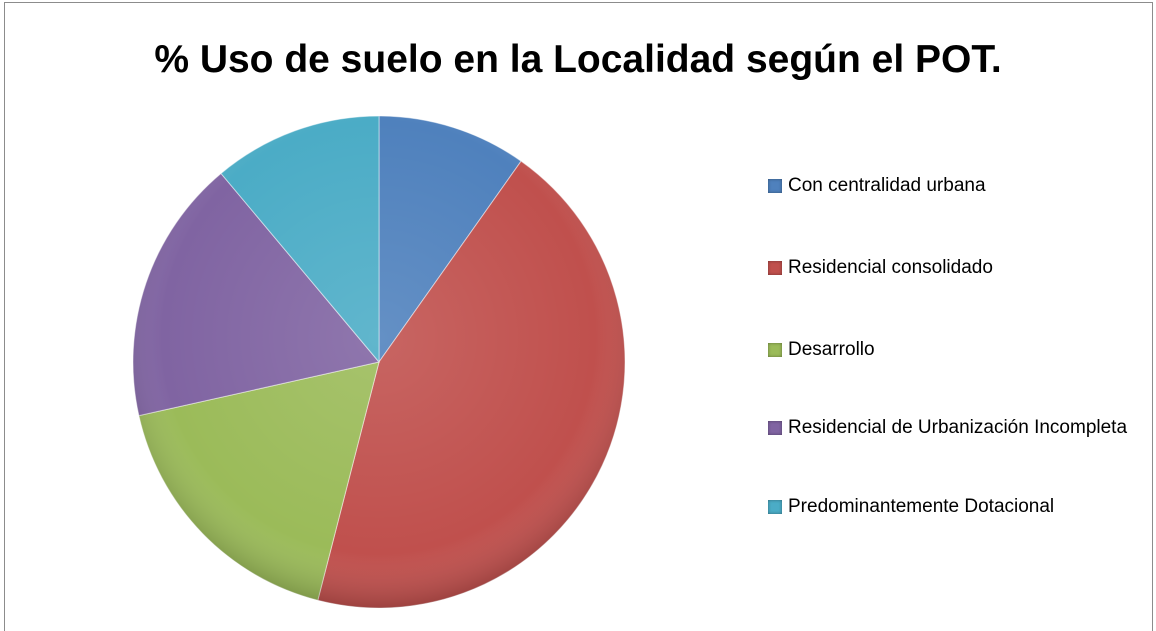 The height and width of the screenshot is (631, 1156). What do you see at coordinates (958, 427) in the screenshot?
I see `legend-label: Residencial de Urbanización Incompleta` at bounding box center [958, 427].